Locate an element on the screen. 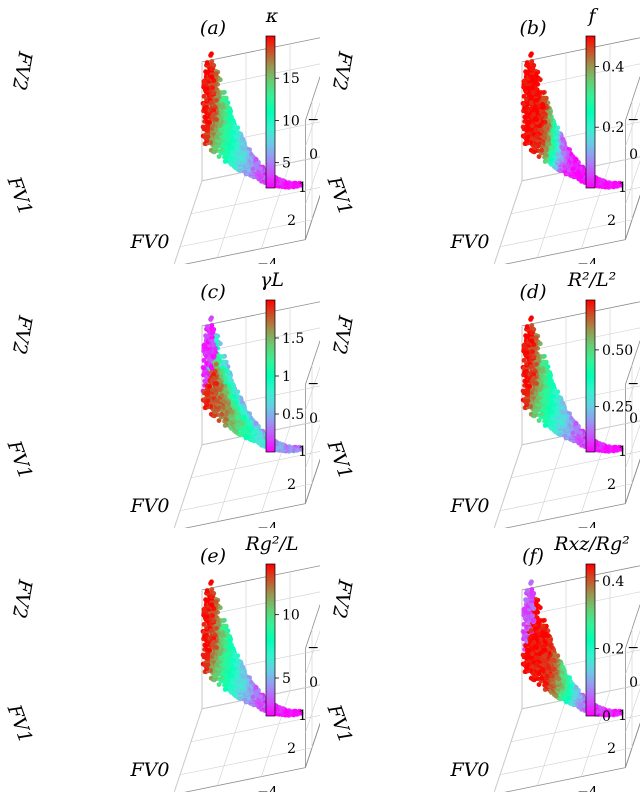 This screenshot has height=793, width=640. panel-label: (a) is located at coordinates (213, 28).